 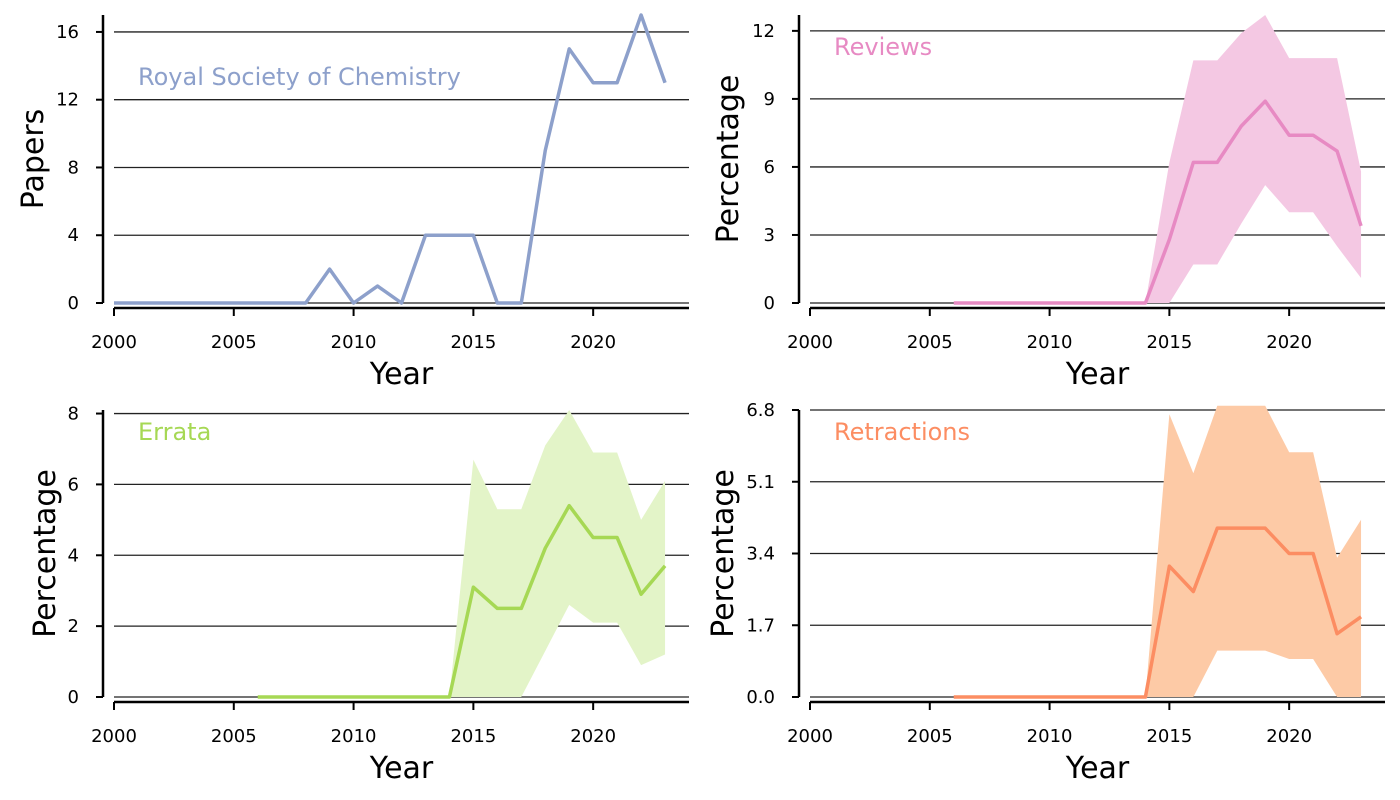 I want to click on y-tick-label: 3.4, so click(x=760, y=554).